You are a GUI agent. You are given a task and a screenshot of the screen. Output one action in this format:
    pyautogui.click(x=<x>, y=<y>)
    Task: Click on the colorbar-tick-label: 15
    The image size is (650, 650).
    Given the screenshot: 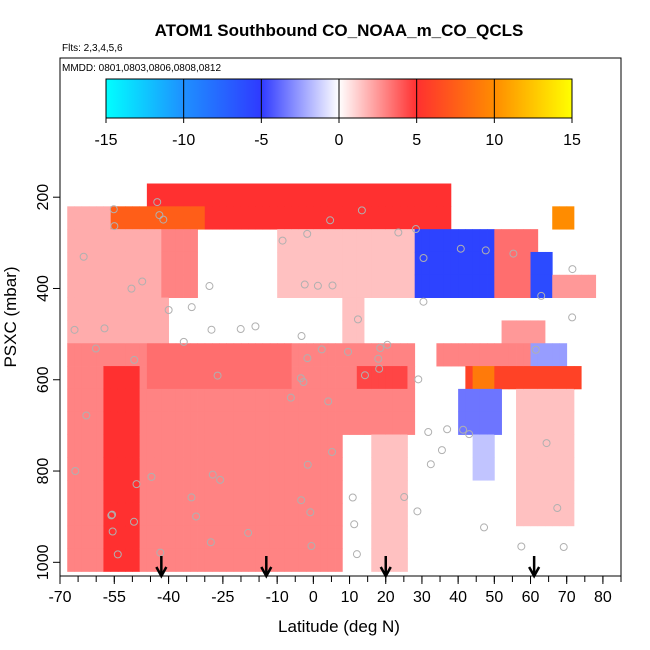 What is the action you would take?
    pyautogui.click(x=572, y=140)
    